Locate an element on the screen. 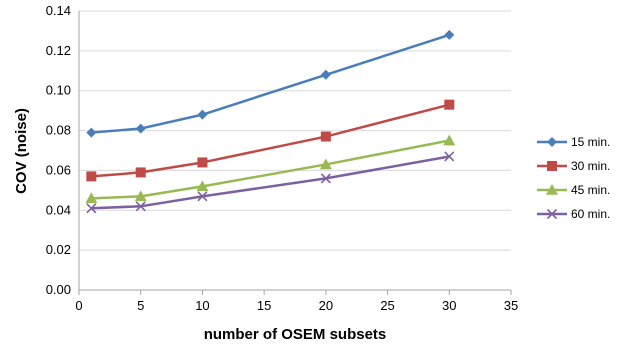  legend-label: 45 min. is located at coordinates (590, 190).